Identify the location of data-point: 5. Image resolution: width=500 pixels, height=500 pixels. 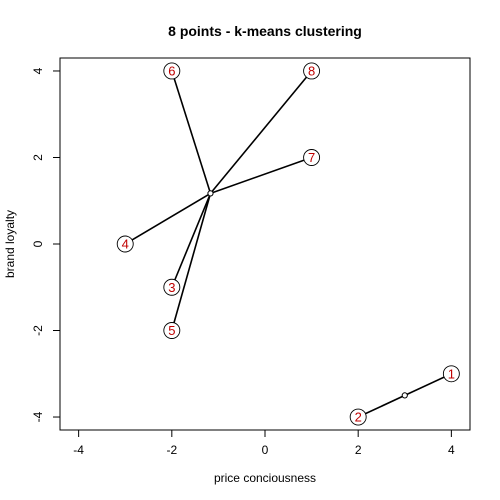
(172, 330).